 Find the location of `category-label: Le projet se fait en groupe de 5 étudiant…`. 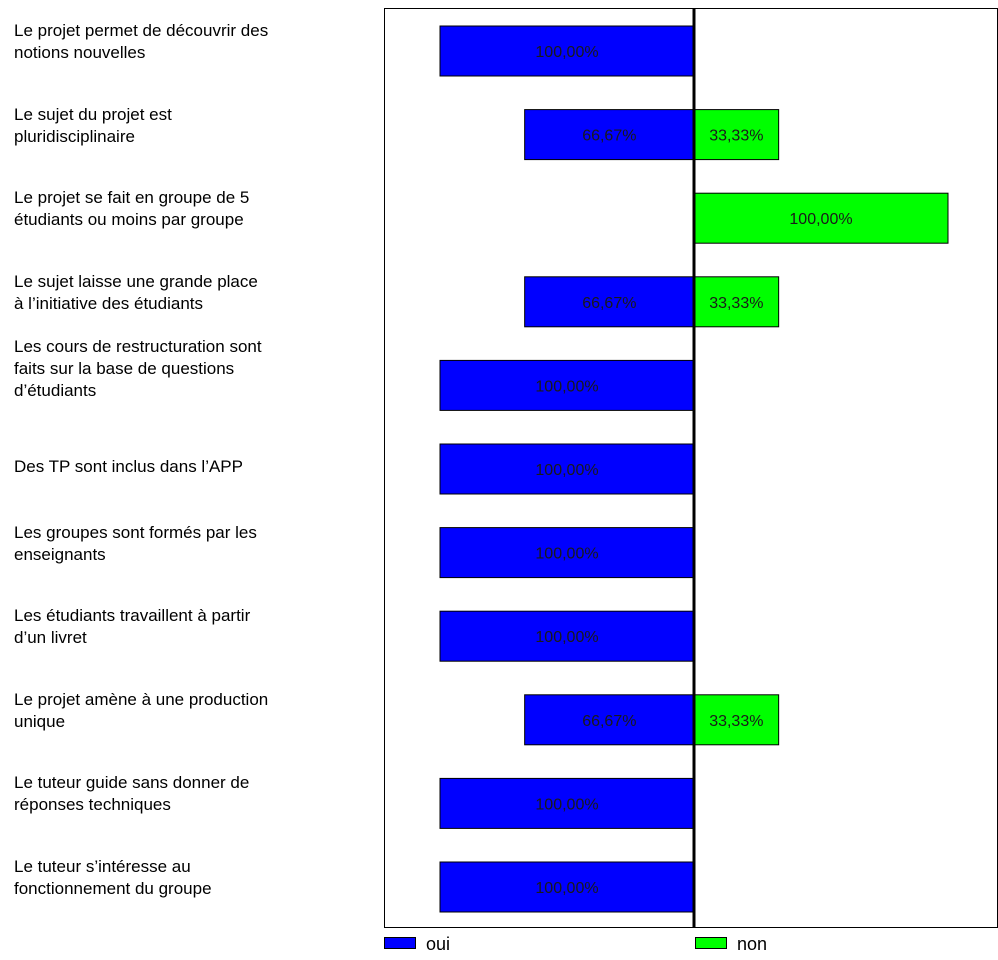

category-label: Le projet se fait en groupe de 5 étudiant… is located at coordinates (132, 209).